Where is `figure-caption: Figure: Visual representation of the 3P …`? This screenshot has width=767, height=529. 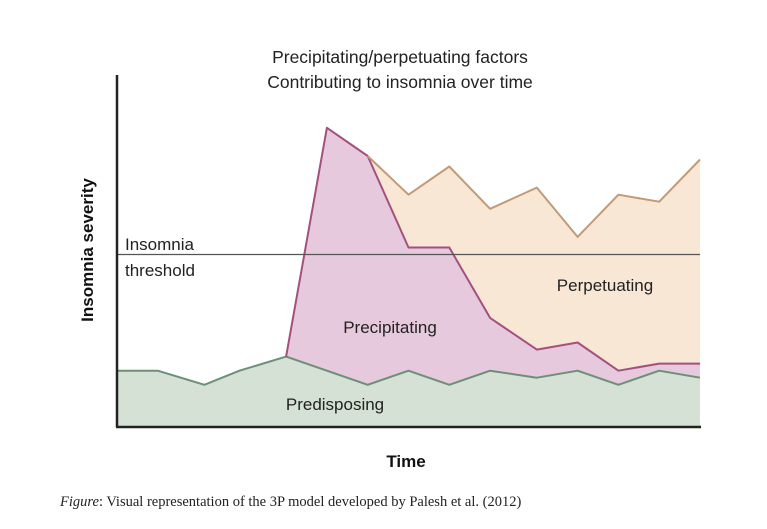
figure-caption: Figure: Visual representation of the 3P … is located at coordinates (290, 502).